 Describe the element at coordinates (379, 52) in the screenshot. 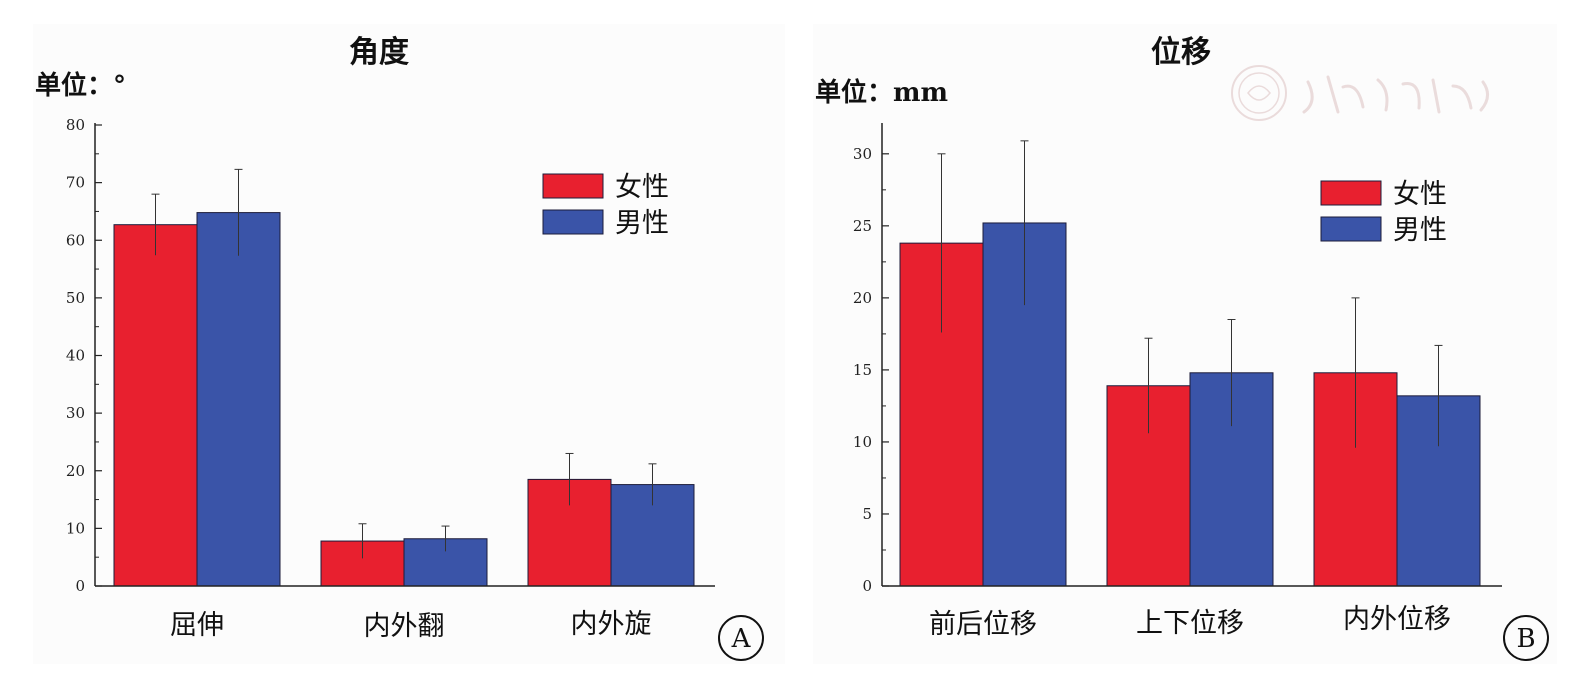

I see `chart-title: 角度` at that location.